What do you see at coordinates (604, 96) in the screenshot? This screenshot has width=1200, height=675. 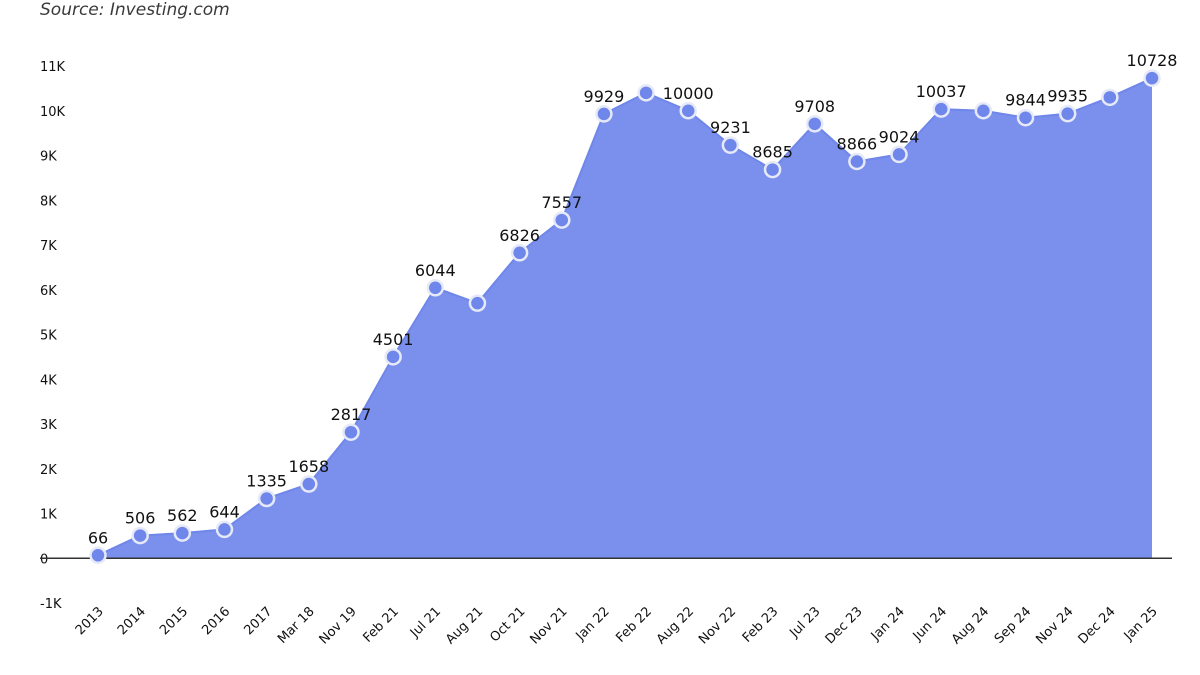 I see `data-label: 9929` at bounding box center [604, 96].